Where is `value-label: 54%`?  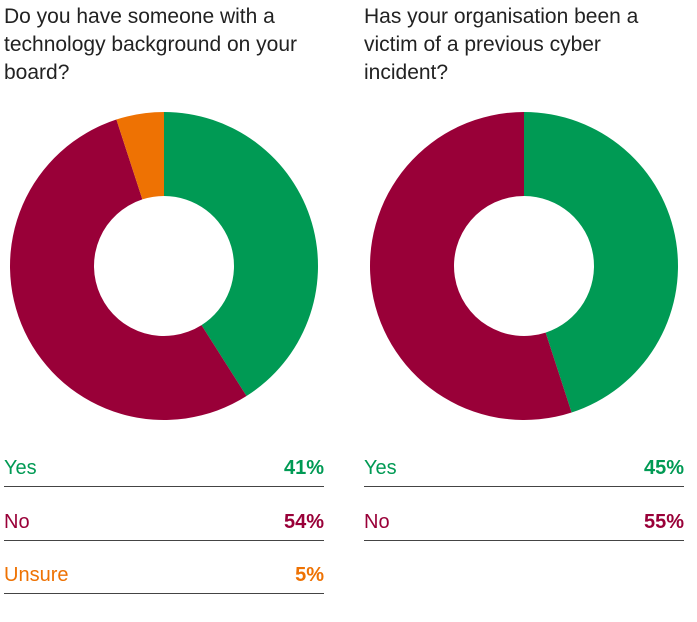 value-label: 54% is located at coordinates (303, 521).